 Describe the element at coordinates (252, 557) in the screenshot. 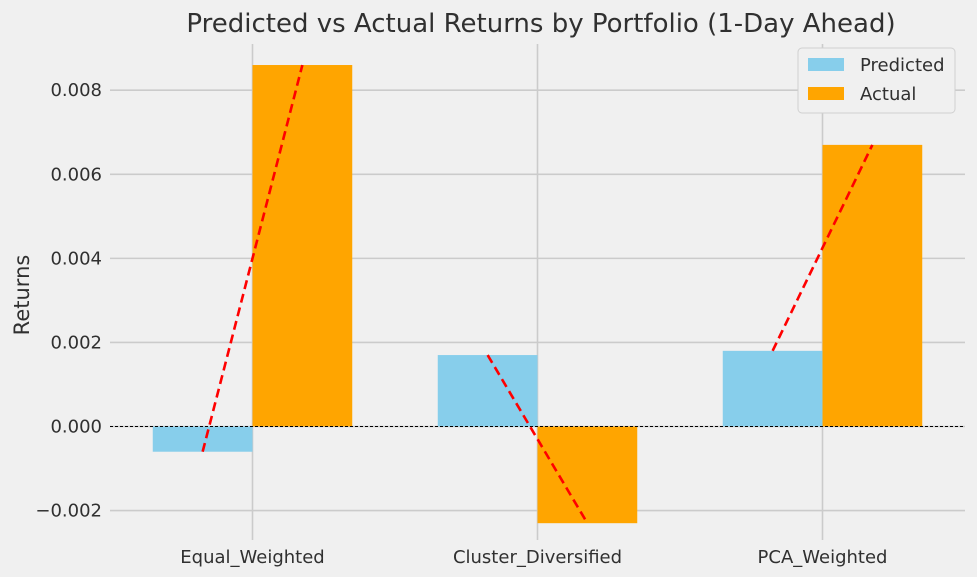

I see `x-tick-label-equal_weighted: Equal_Weighted` at that location.